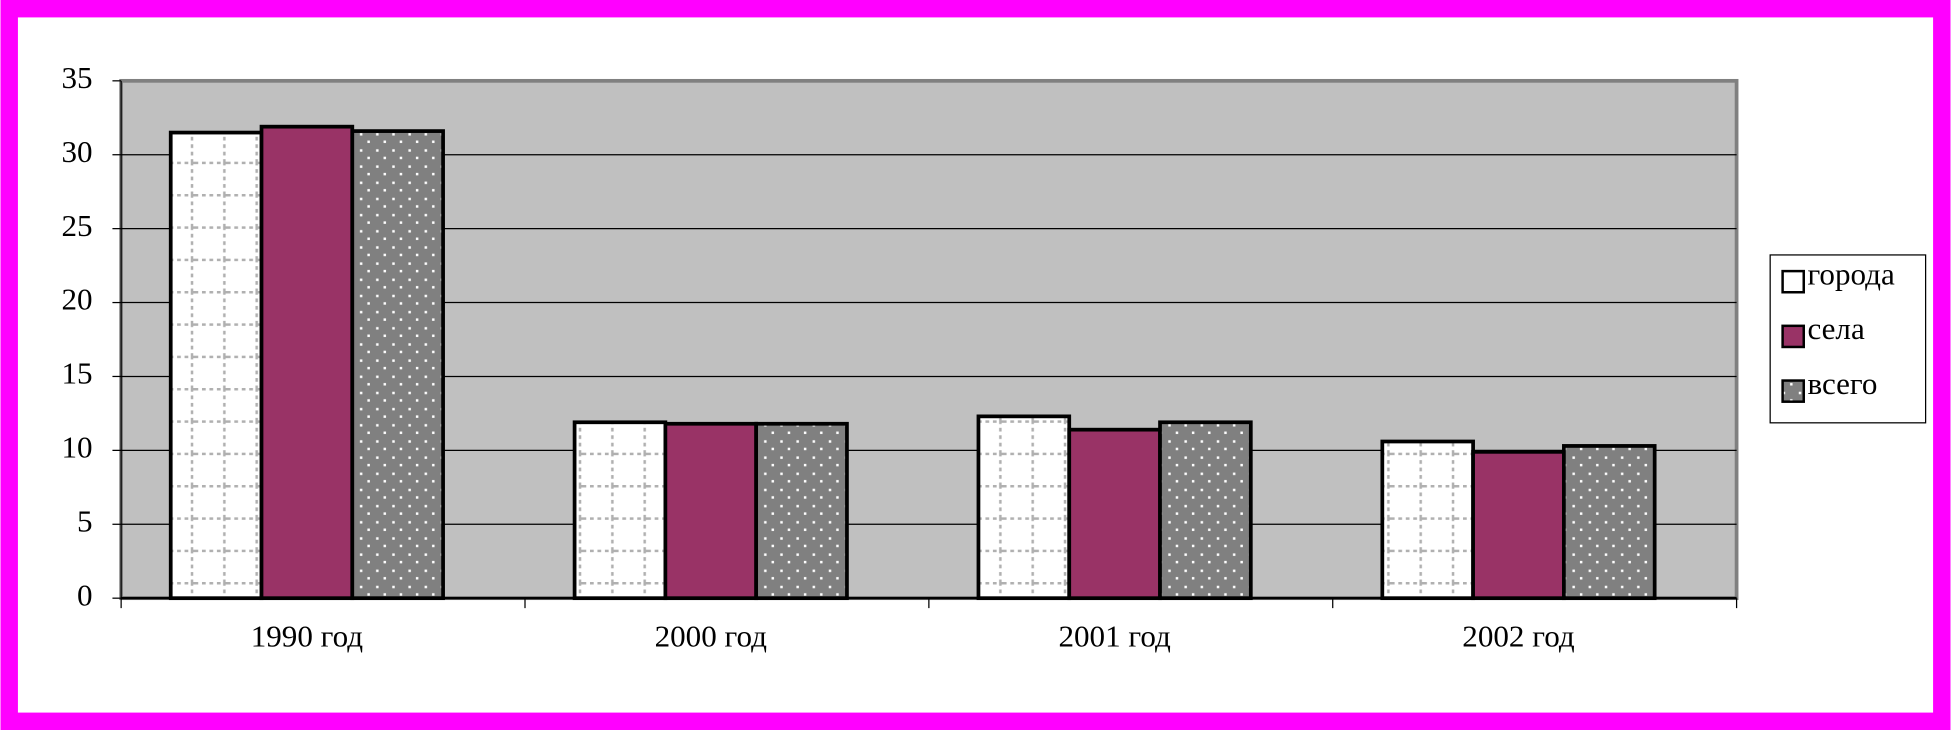  I want to click on y-tick-label: 0, so click(85, 594).